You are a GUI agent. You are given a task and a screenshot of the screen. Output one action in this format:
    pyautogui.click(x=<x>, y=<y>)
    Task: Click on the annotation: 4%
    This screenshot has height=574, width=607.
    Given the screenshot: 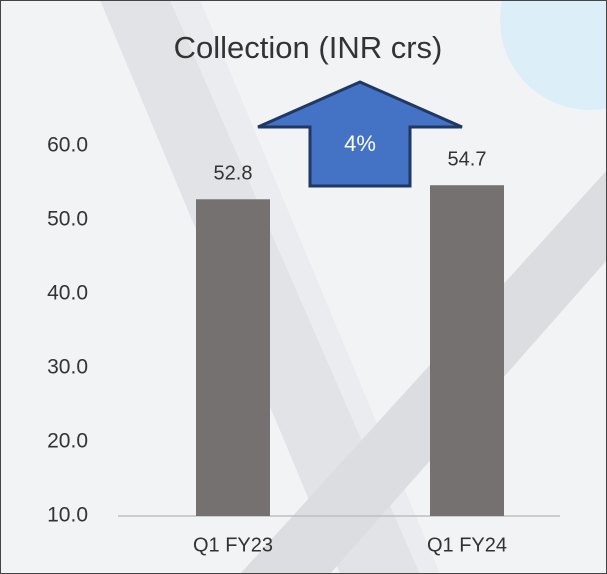 What is the action you would take?
    pyautogui.click(x=360, y=143)
    